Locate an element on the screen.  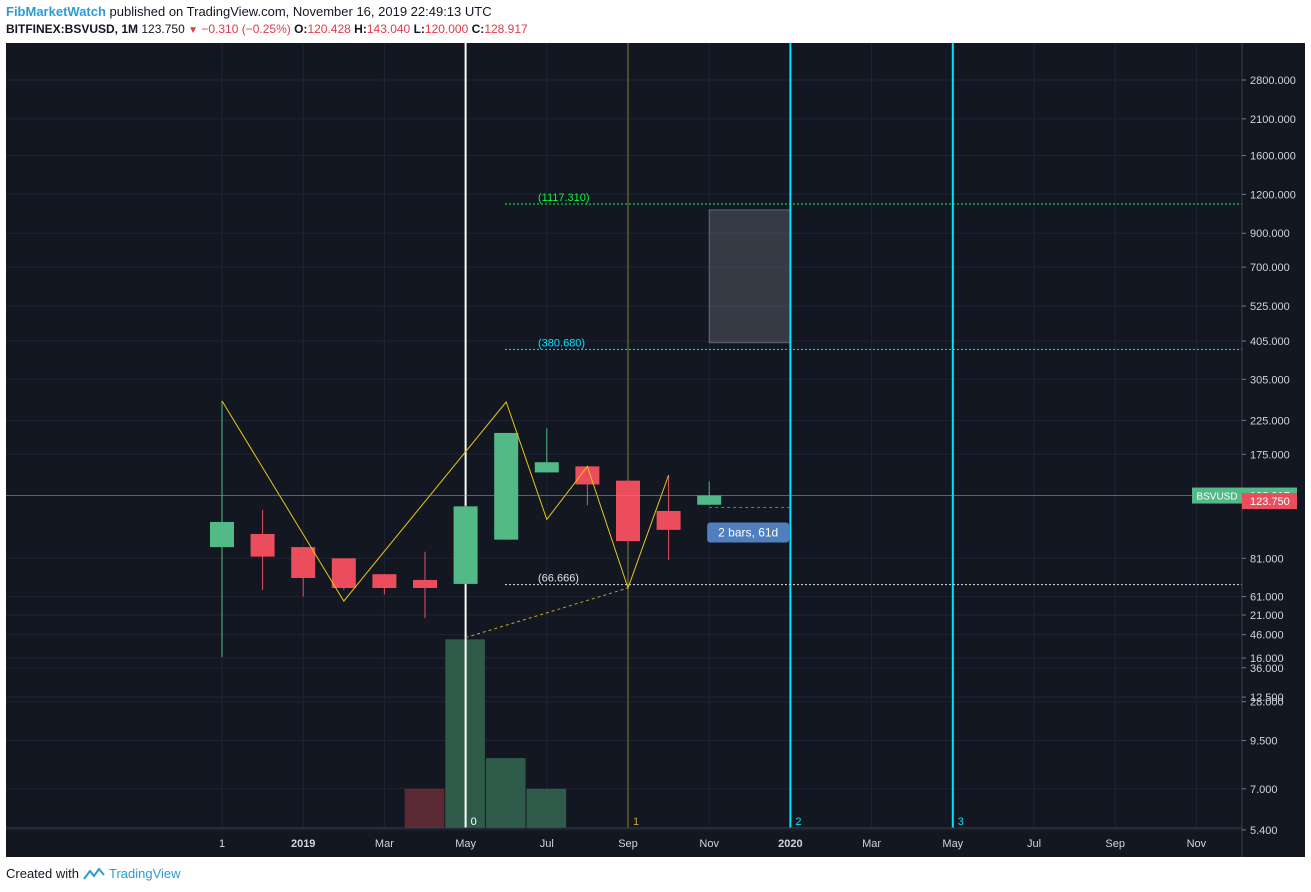
time-cycle-label: 0 is located at coordinates (474, 822).